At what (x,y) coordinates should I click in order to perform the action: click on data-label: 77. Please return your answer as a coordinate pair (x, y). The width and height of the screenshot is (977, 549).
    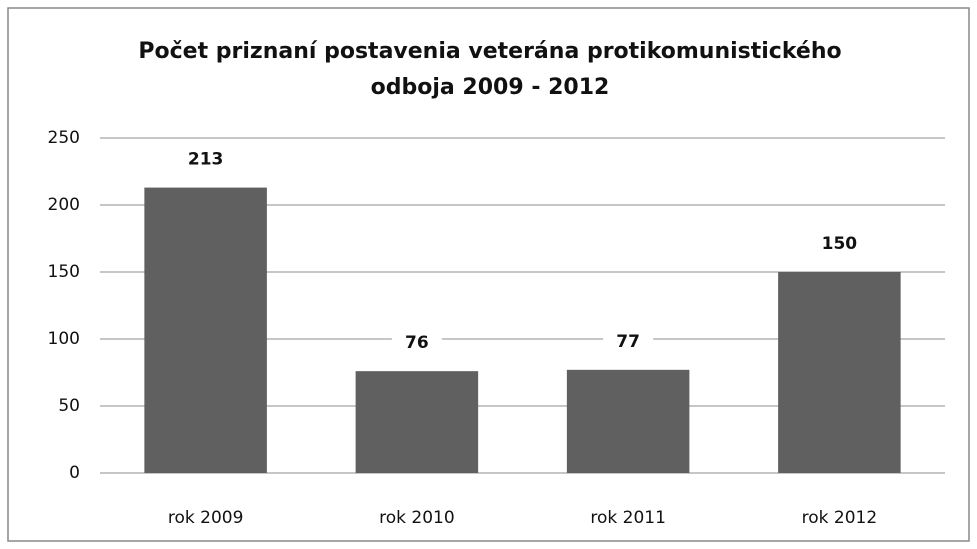
    Looking at the image, I should click on (628, 342).